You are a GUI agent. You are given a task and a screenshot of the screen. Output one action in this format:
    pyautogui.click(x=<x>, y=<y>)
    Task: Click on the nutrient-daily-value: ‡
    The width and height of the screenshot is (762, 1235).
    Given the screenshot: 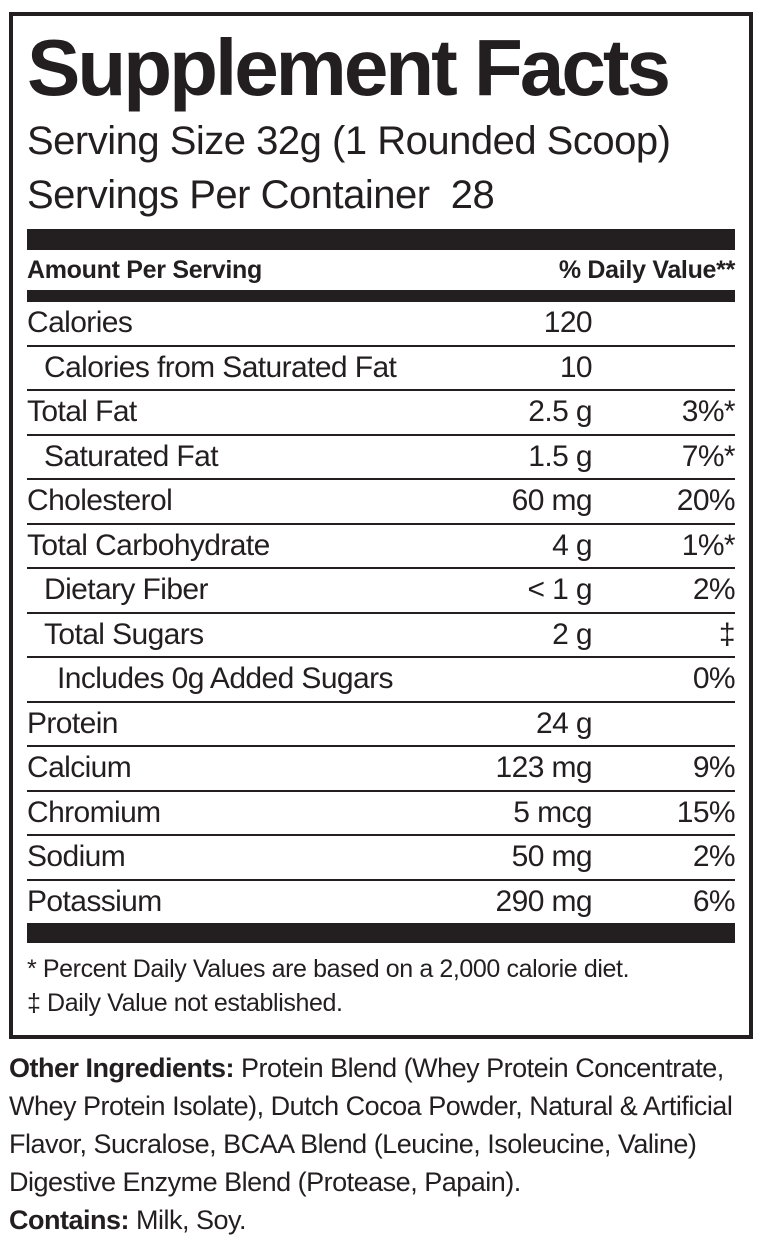 What is the action you would take?
    pyautogui.click(x=727, y=634)
    